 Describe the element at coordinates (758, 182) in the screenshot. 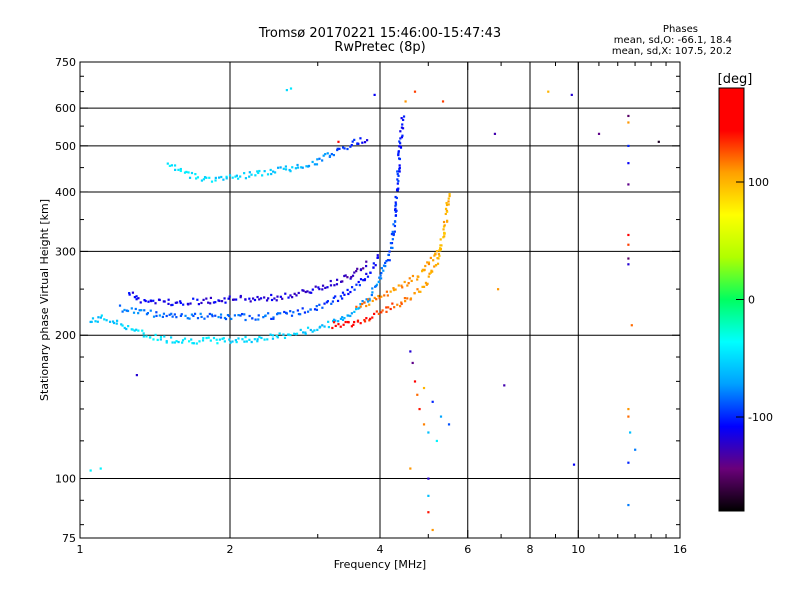

I see `colorbar-tick-label: 100` at that location.